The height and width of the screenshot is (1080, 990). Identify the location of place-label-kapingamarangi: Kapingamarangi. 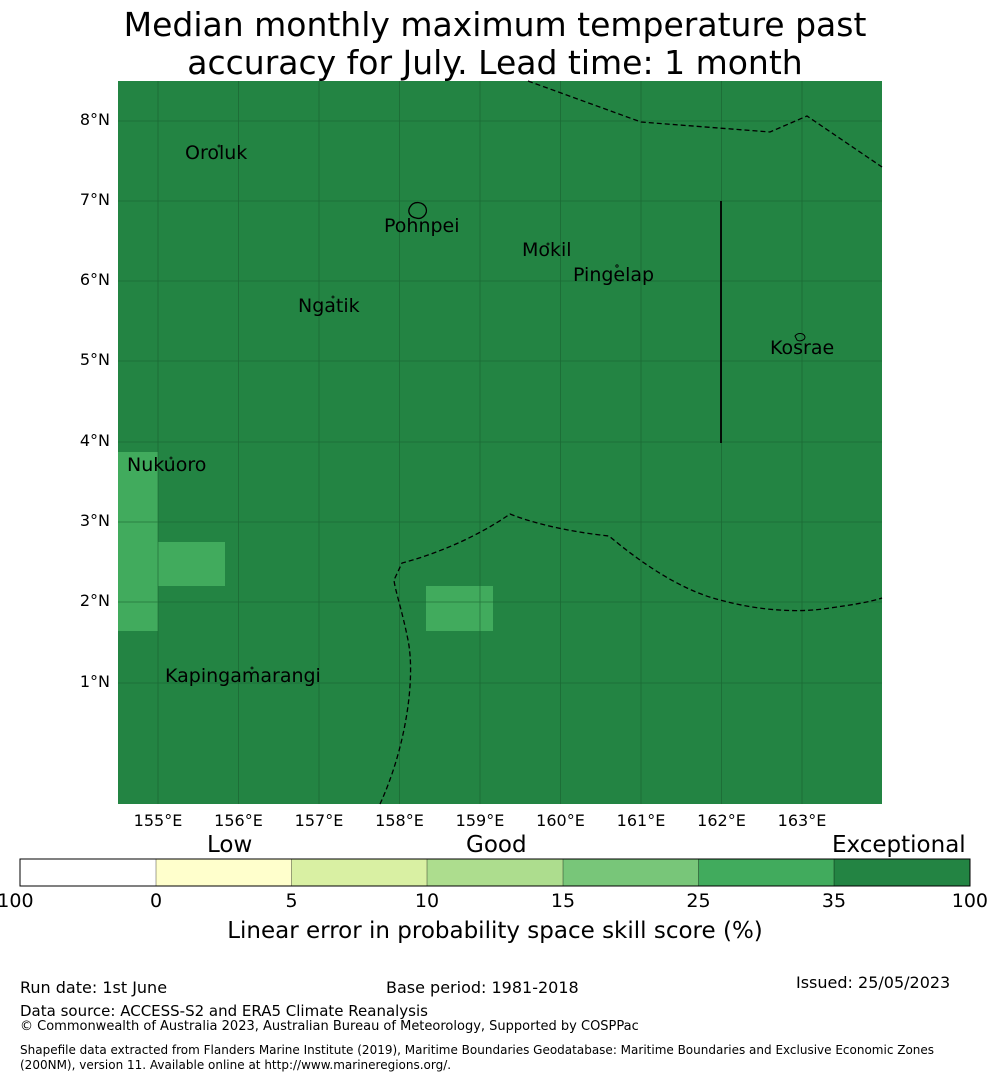
(243, 676).